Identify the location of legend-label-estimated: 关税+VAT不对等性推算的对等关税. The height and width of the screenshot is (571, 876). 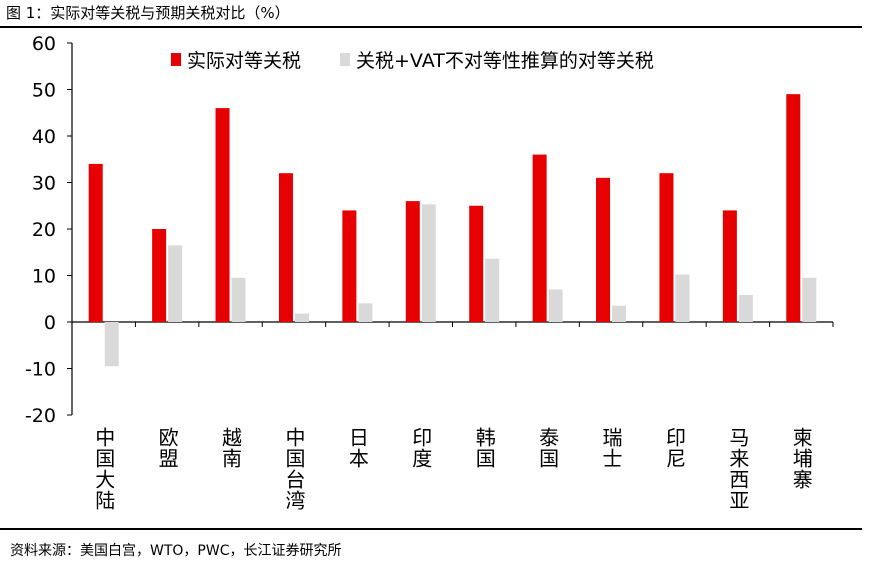
(505, 61).